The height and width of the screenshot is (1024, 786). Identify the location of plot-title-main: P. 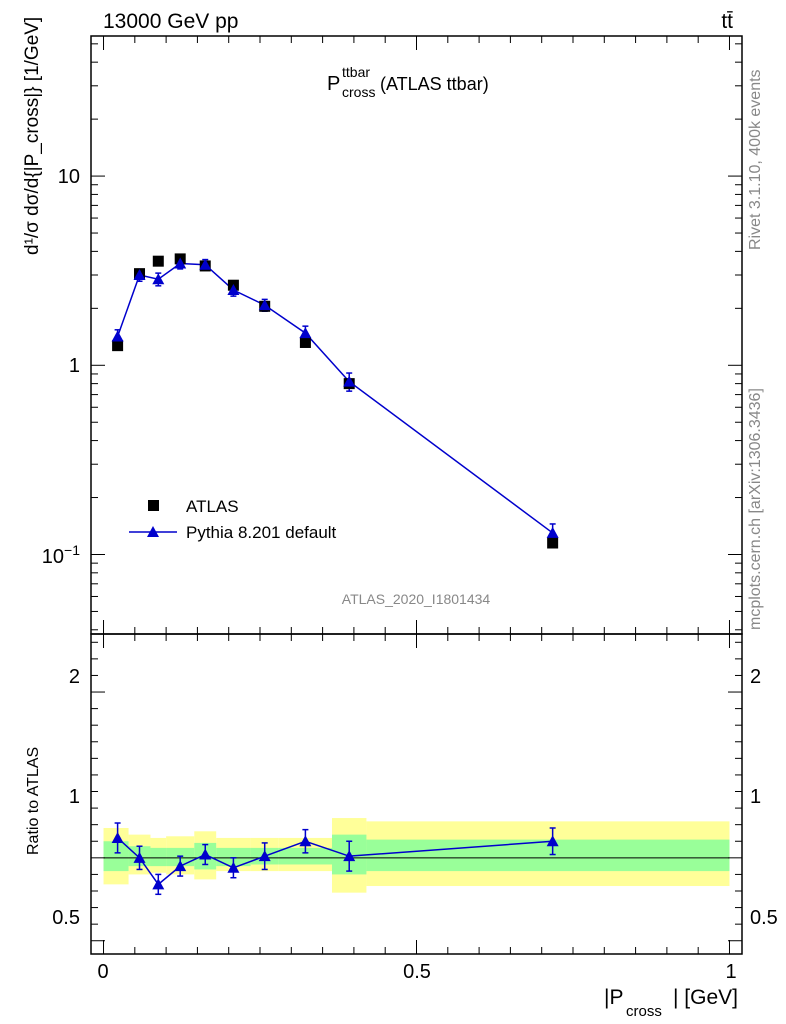
(333, 84).